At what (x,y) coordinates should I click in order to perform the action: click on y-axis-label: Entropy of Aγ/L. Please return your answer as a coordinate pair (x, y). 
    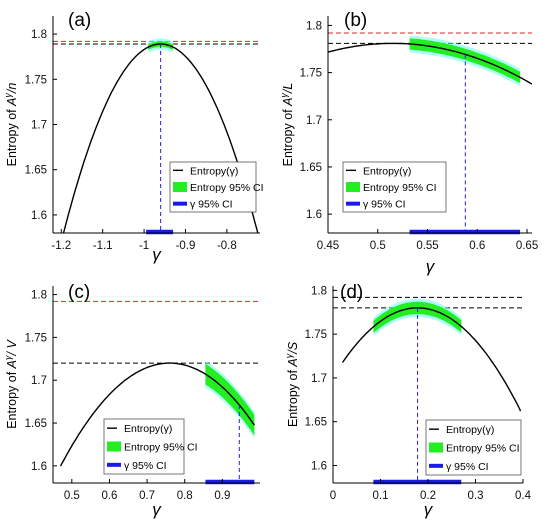
    Looking at the image, I should click on (287, 125).